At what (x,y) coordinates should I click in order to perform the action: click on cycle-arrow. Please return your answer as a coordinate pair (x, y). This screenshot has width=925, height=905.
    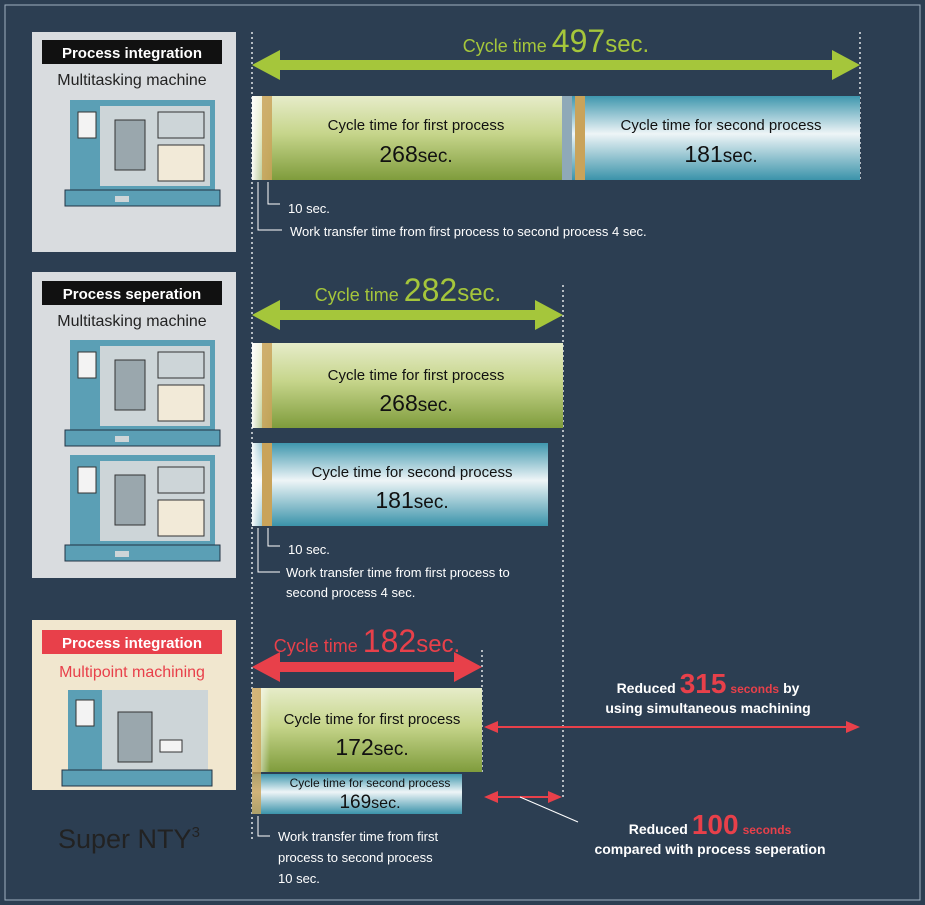
    Looking at the image, I should click on (367, 667).